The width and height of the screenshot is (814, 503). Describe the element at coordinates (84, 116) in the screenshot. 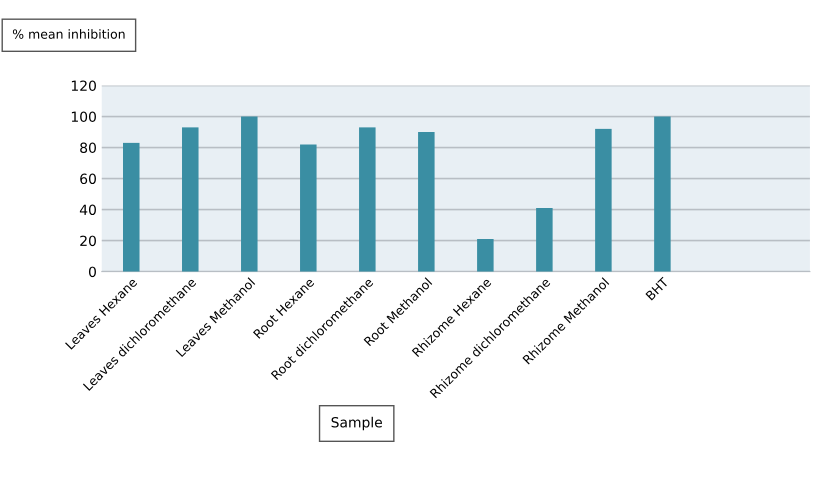

I see `y-tick-label: 100` at that location.